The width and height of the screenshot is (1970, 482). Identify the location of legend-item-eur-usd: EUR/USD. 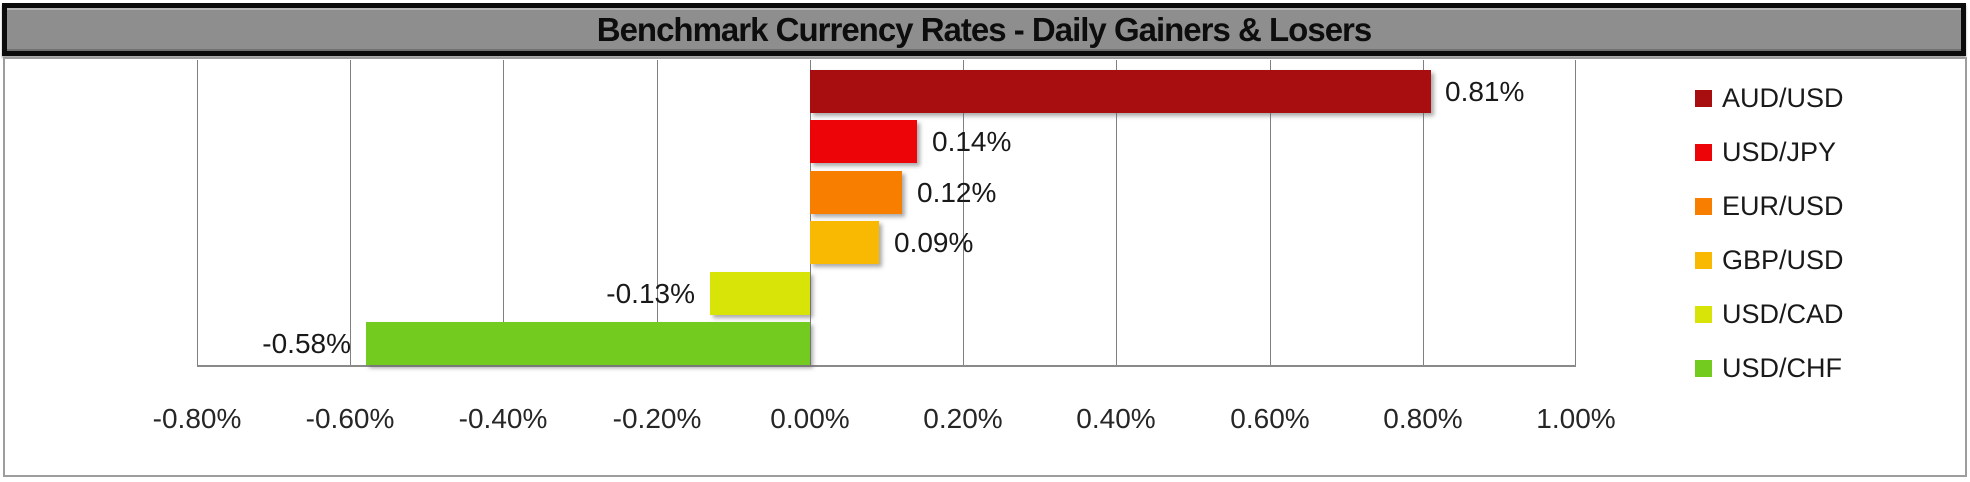
(1769, 205).